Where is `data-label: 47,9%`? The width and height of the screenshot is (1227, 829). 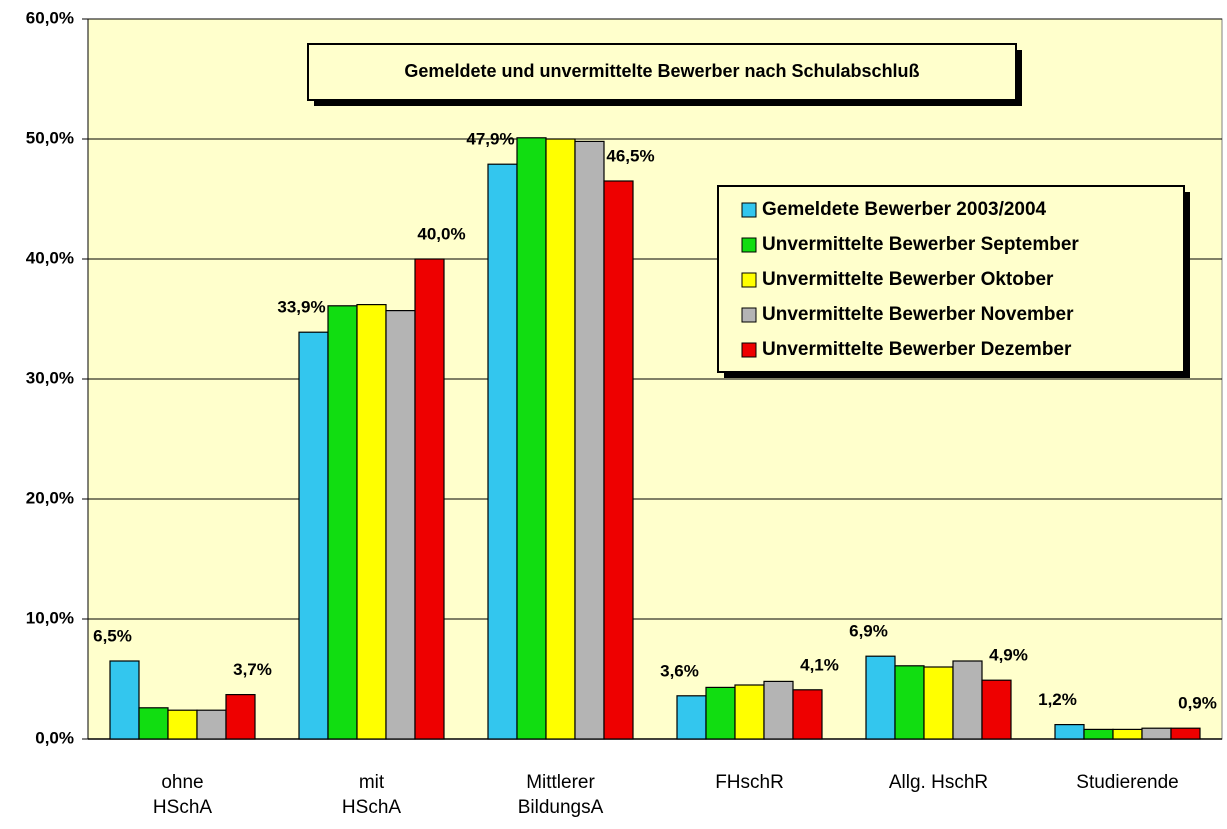 data-label: 47,9% is located at coordinates (490, 139).